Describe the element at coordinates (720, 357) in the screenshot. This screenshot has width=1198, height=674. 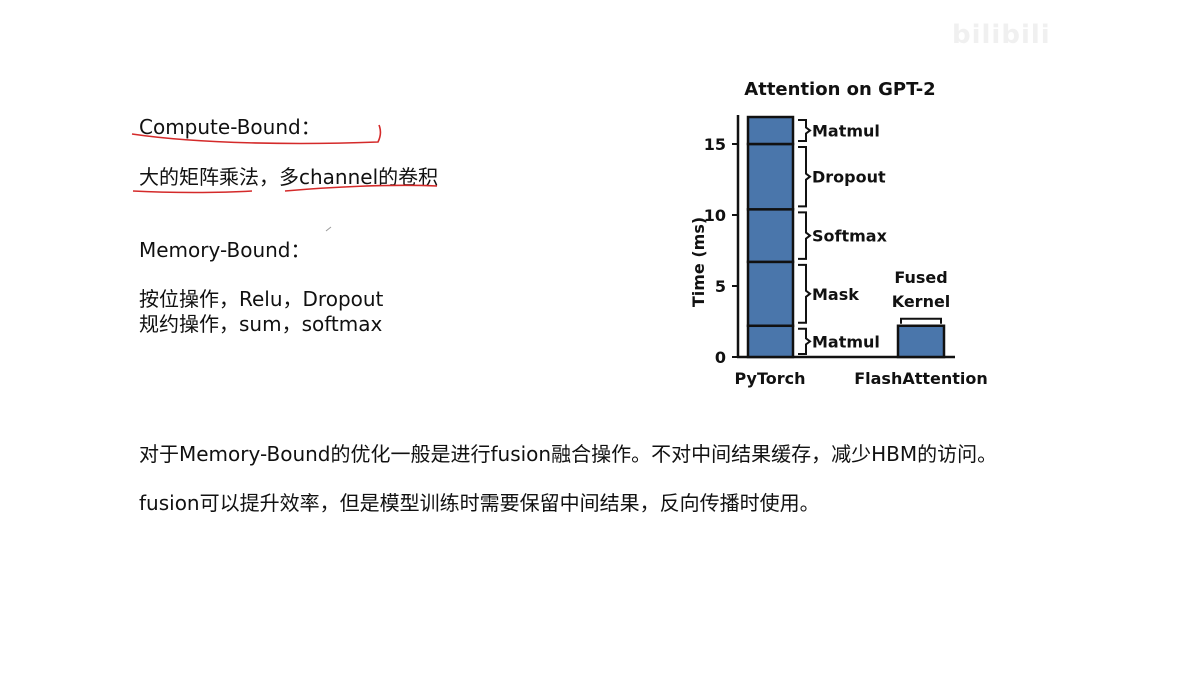
I see `y-tick-label: 0` at that location.